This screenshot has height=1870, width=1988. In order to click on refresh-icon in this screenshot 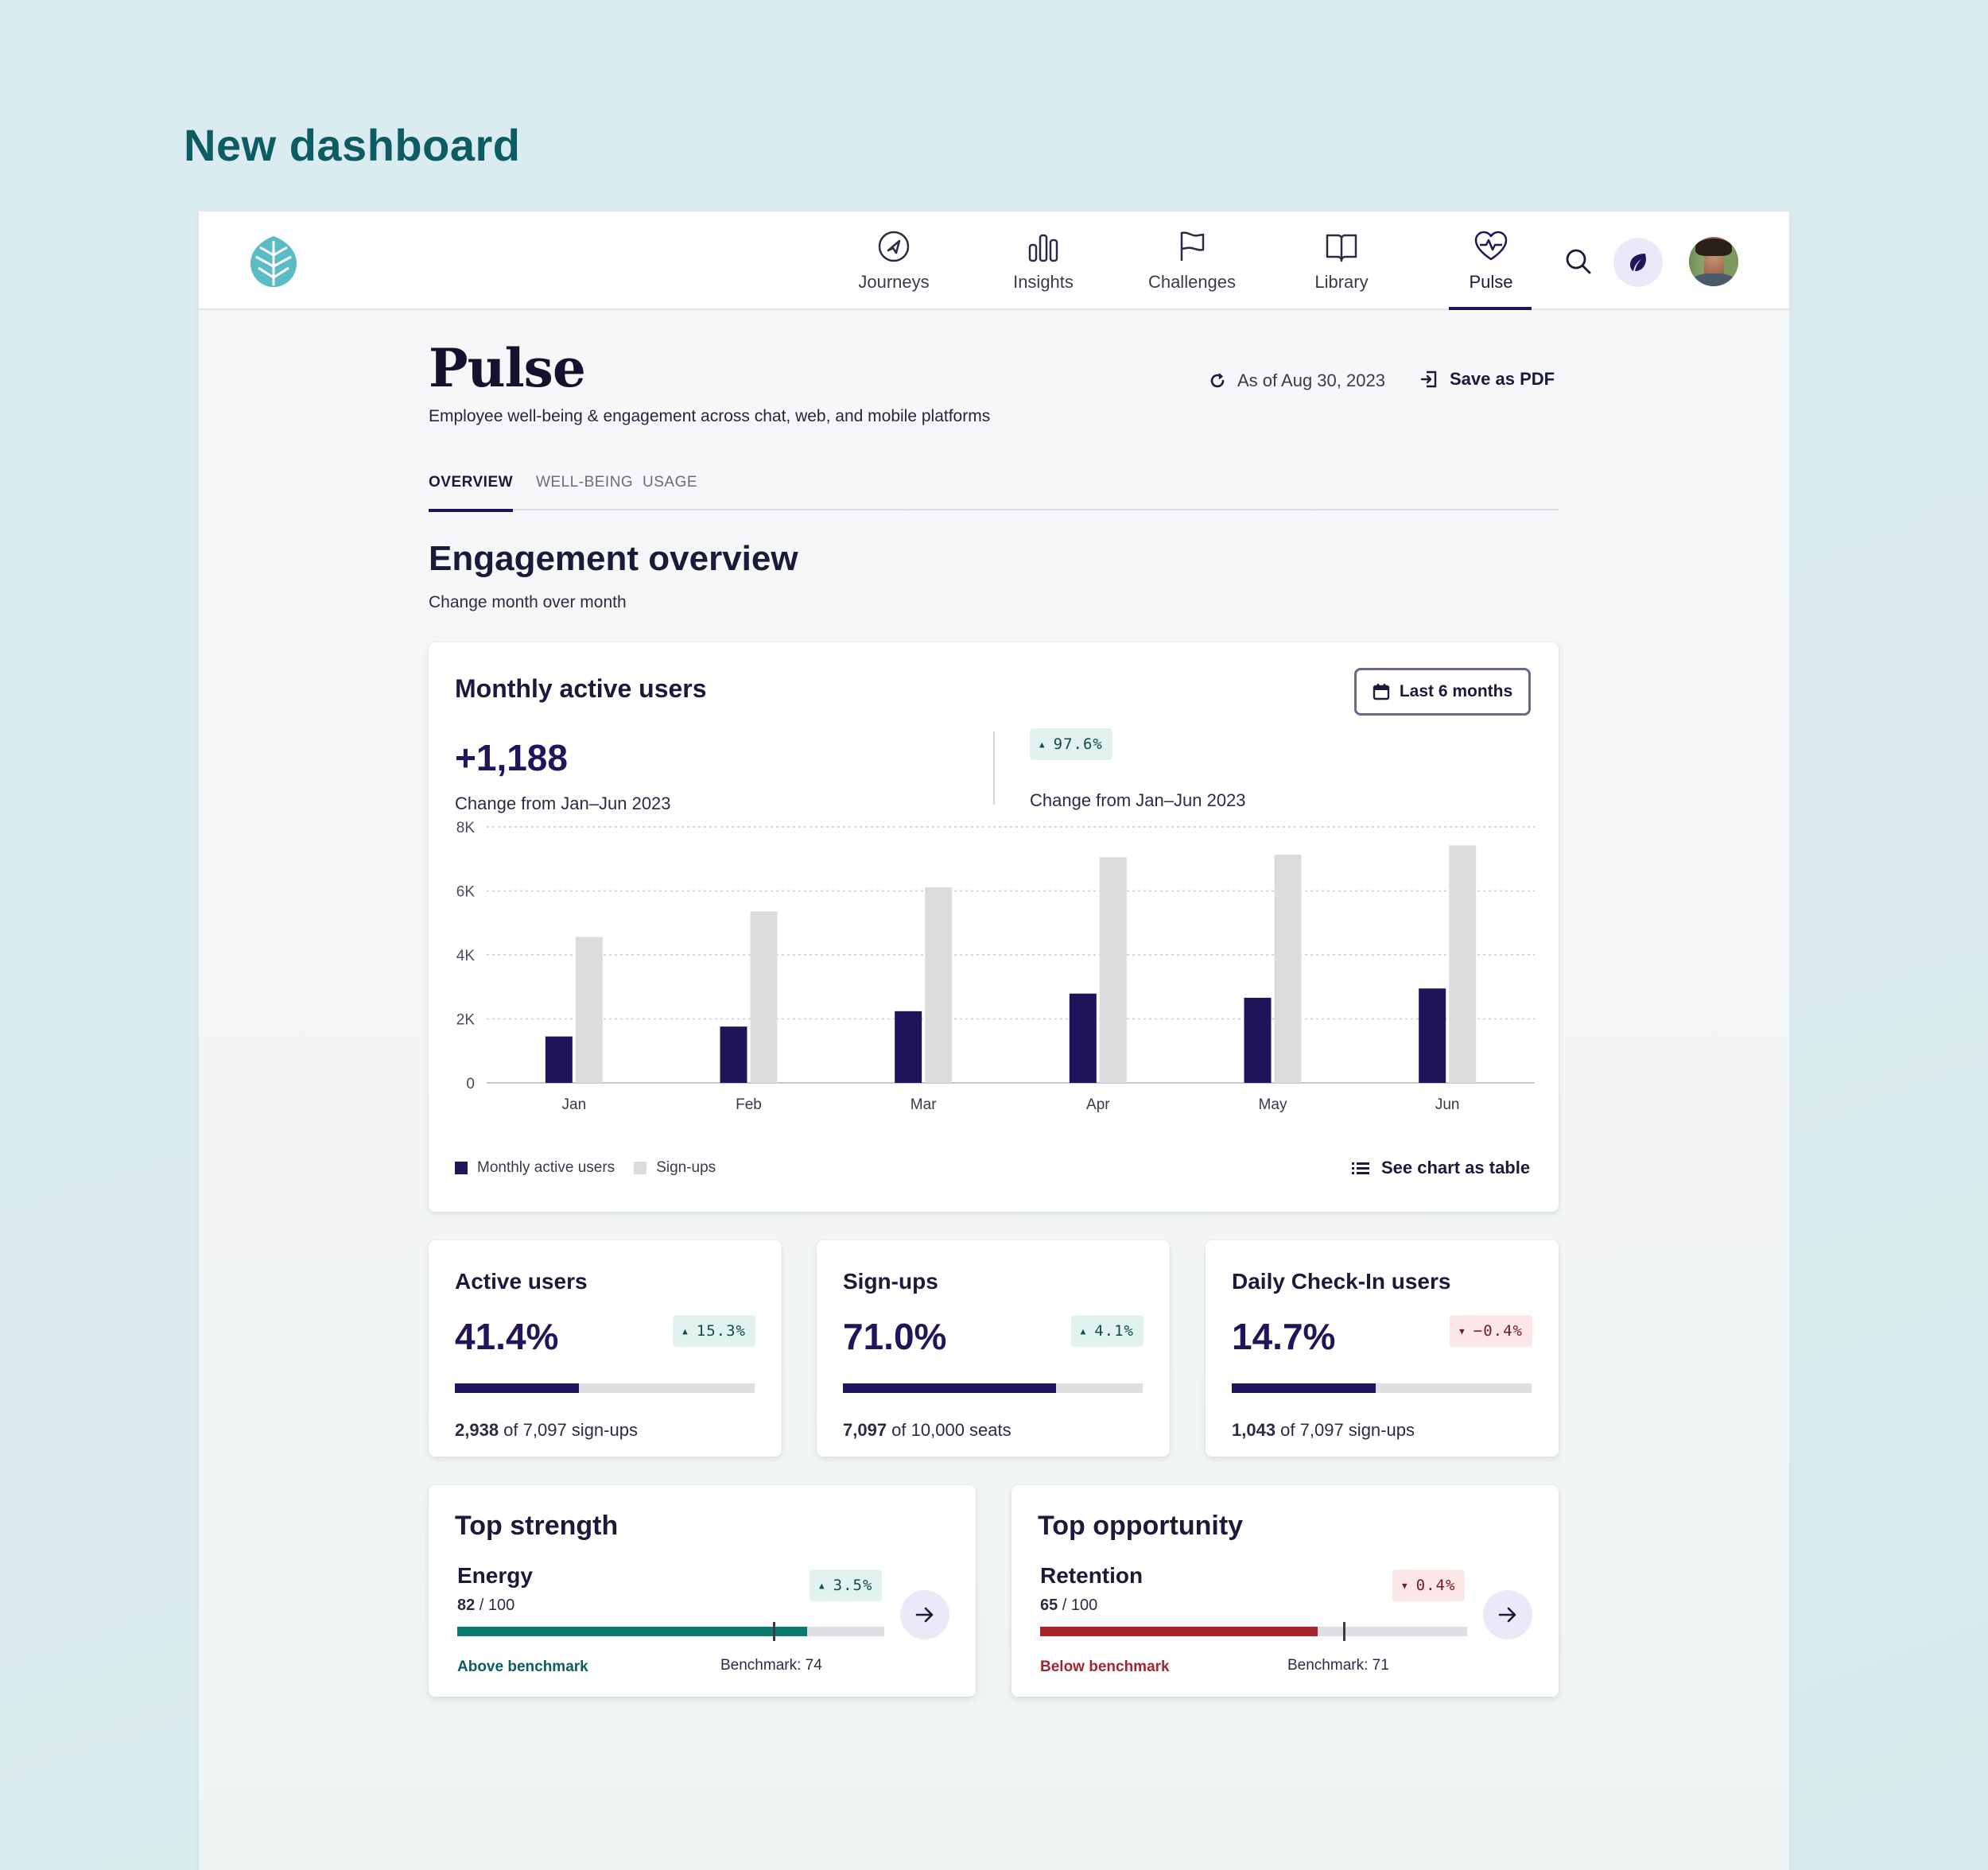, I will do `click(1217, 381)`.